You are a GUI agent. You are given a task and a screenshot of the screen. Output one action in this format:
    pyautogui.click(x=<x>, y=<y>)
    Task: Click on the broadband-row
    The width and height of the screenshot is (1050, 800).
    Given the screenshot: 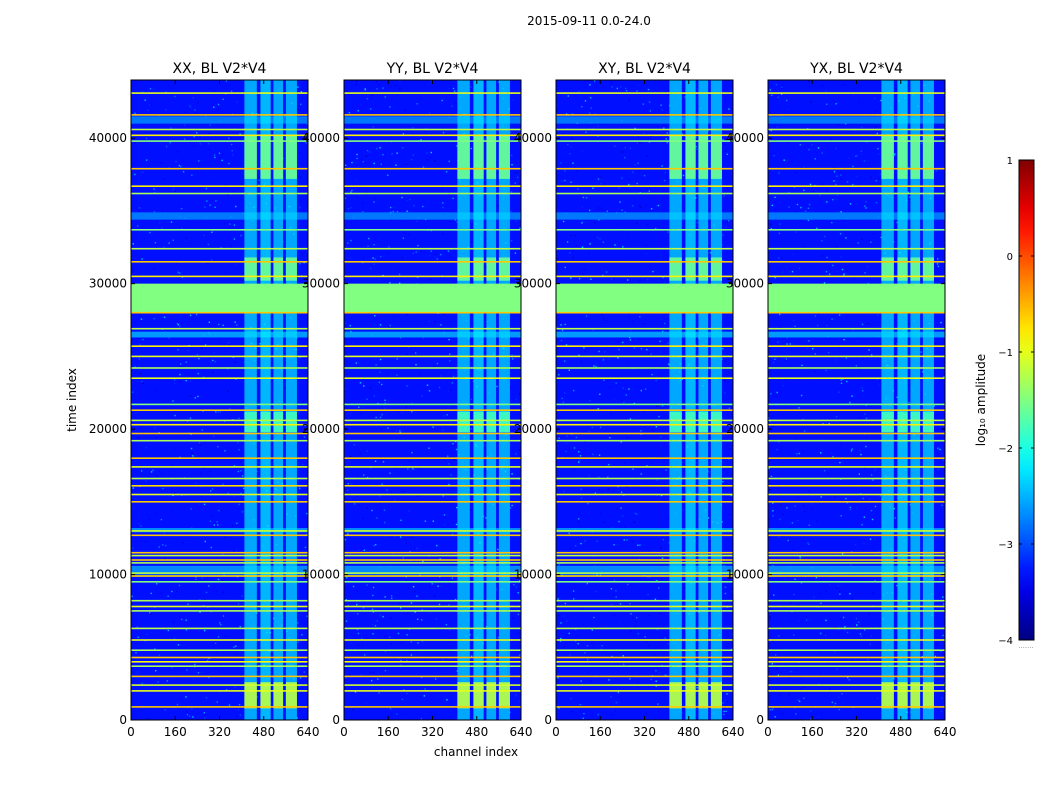 What is the action you would take?
    pyautogui.click(x=856, y=570)
    